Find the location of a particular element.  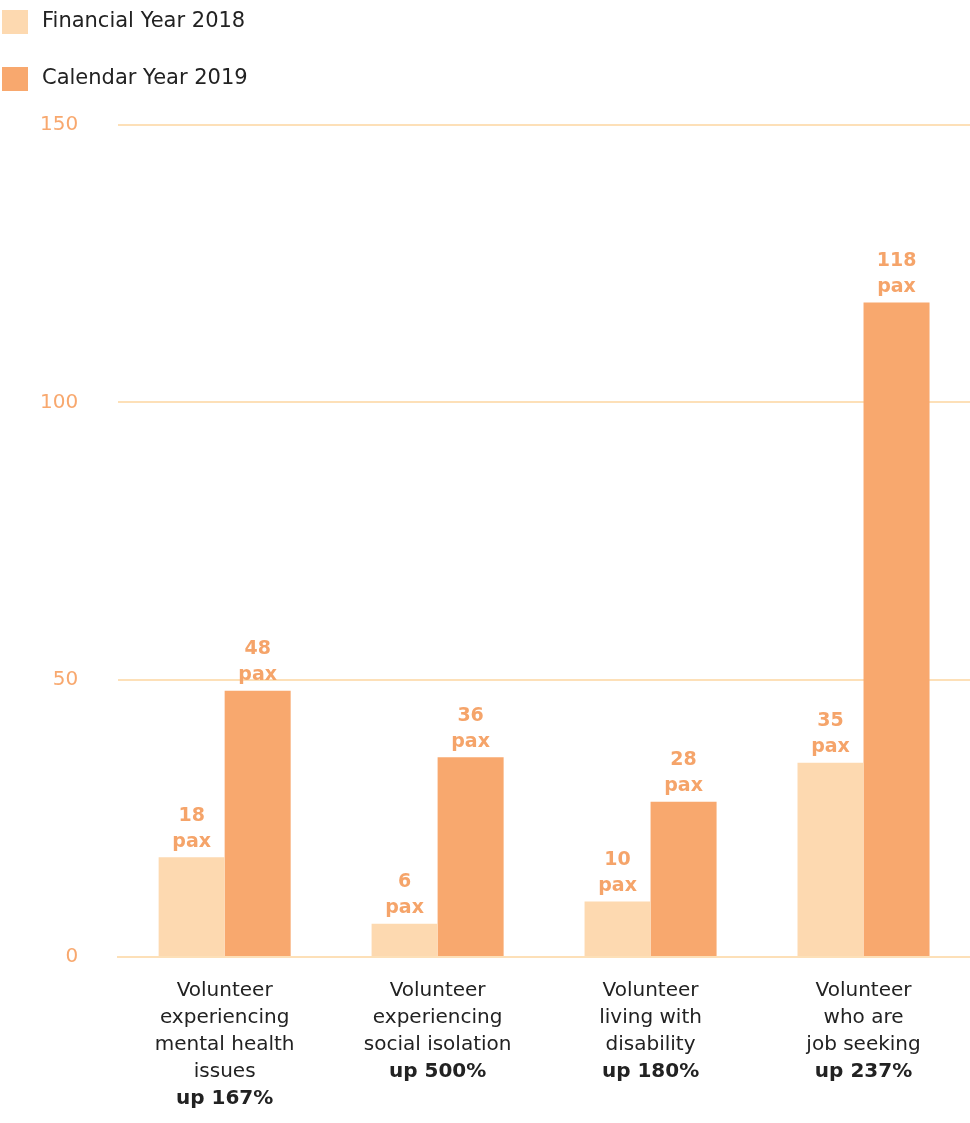

data-label: 10 pax is located at coordinates (617, 870).